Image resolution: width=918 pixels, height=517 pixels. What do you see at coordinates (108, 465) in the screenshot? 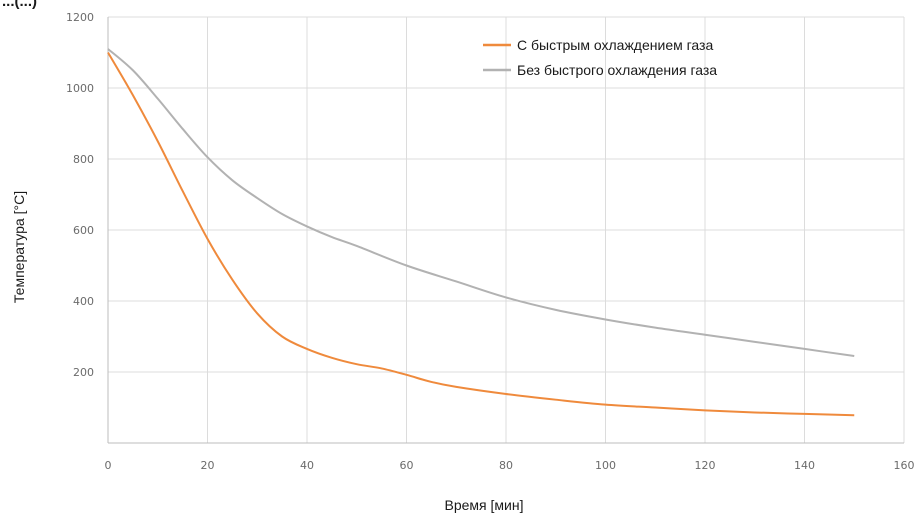
I see `x-tick-label: 0` at bounding box center [108, 465].